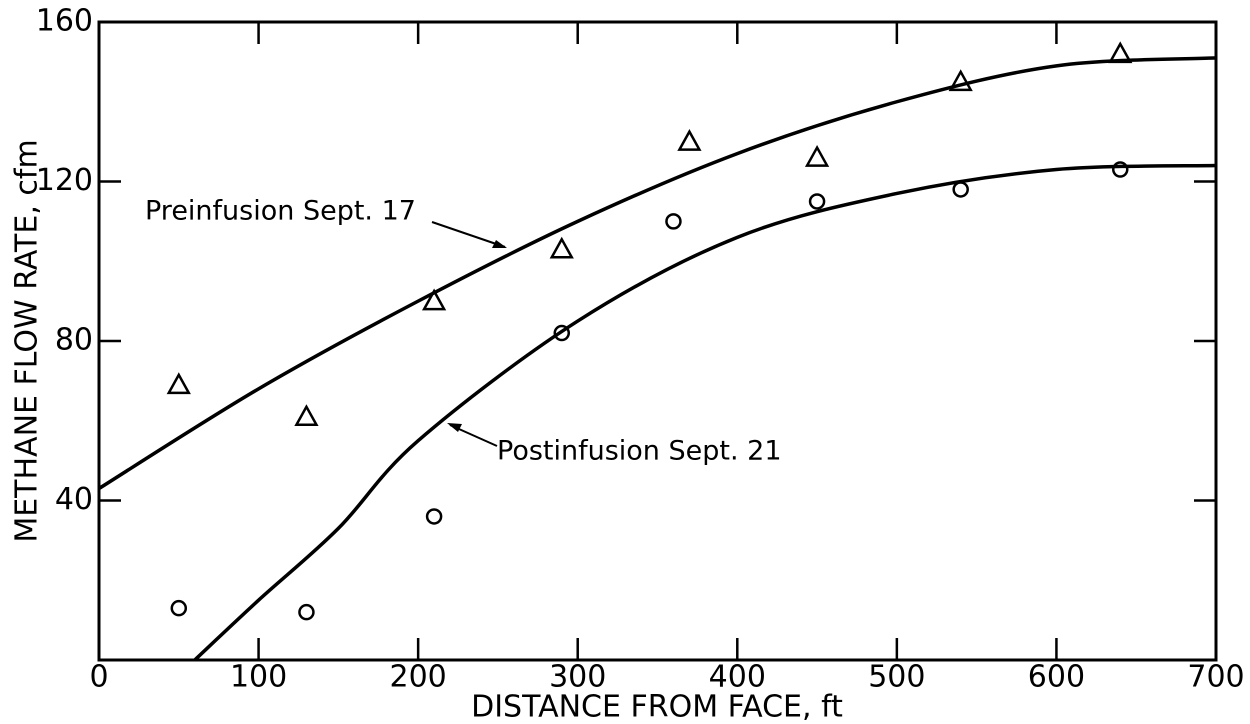 The image size is (1250, 724). What do you see at coordinates (27, 340) in the screenshot?
I see `y-axis-label: METHANE FLOW RATE, cfm` at bounding box center [27, 340].